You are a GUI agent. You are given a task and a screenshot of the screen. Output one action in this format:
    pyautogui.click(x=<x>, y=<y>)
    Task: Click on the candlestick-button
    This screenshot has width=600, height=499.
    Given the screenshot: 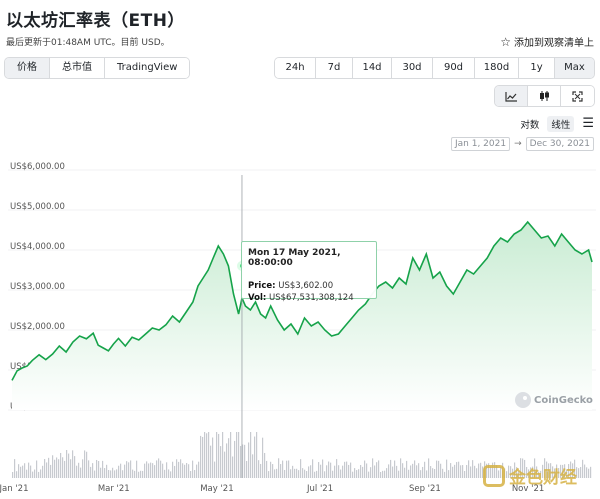 What is the action you would take?
    pyautogui.click(x=544, y=96)
    